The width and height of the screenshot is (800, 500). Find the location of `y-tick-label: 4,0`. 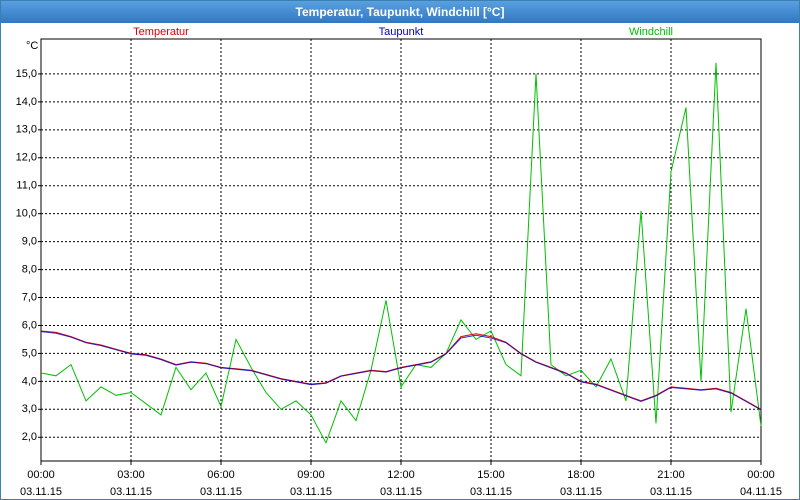

y-tick-label: 4,0 is located at coordinates (29, 381).